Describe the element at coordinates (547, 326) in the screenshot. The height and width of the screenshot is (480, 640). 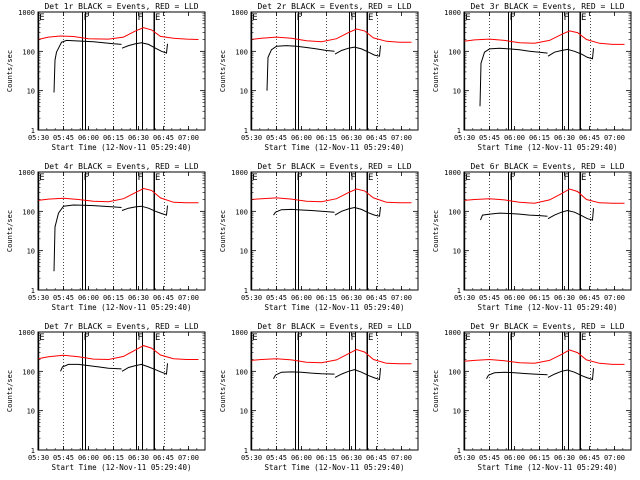
I see `panel-title: Det 9r BLACK = Events, RED = LLD` at that location.